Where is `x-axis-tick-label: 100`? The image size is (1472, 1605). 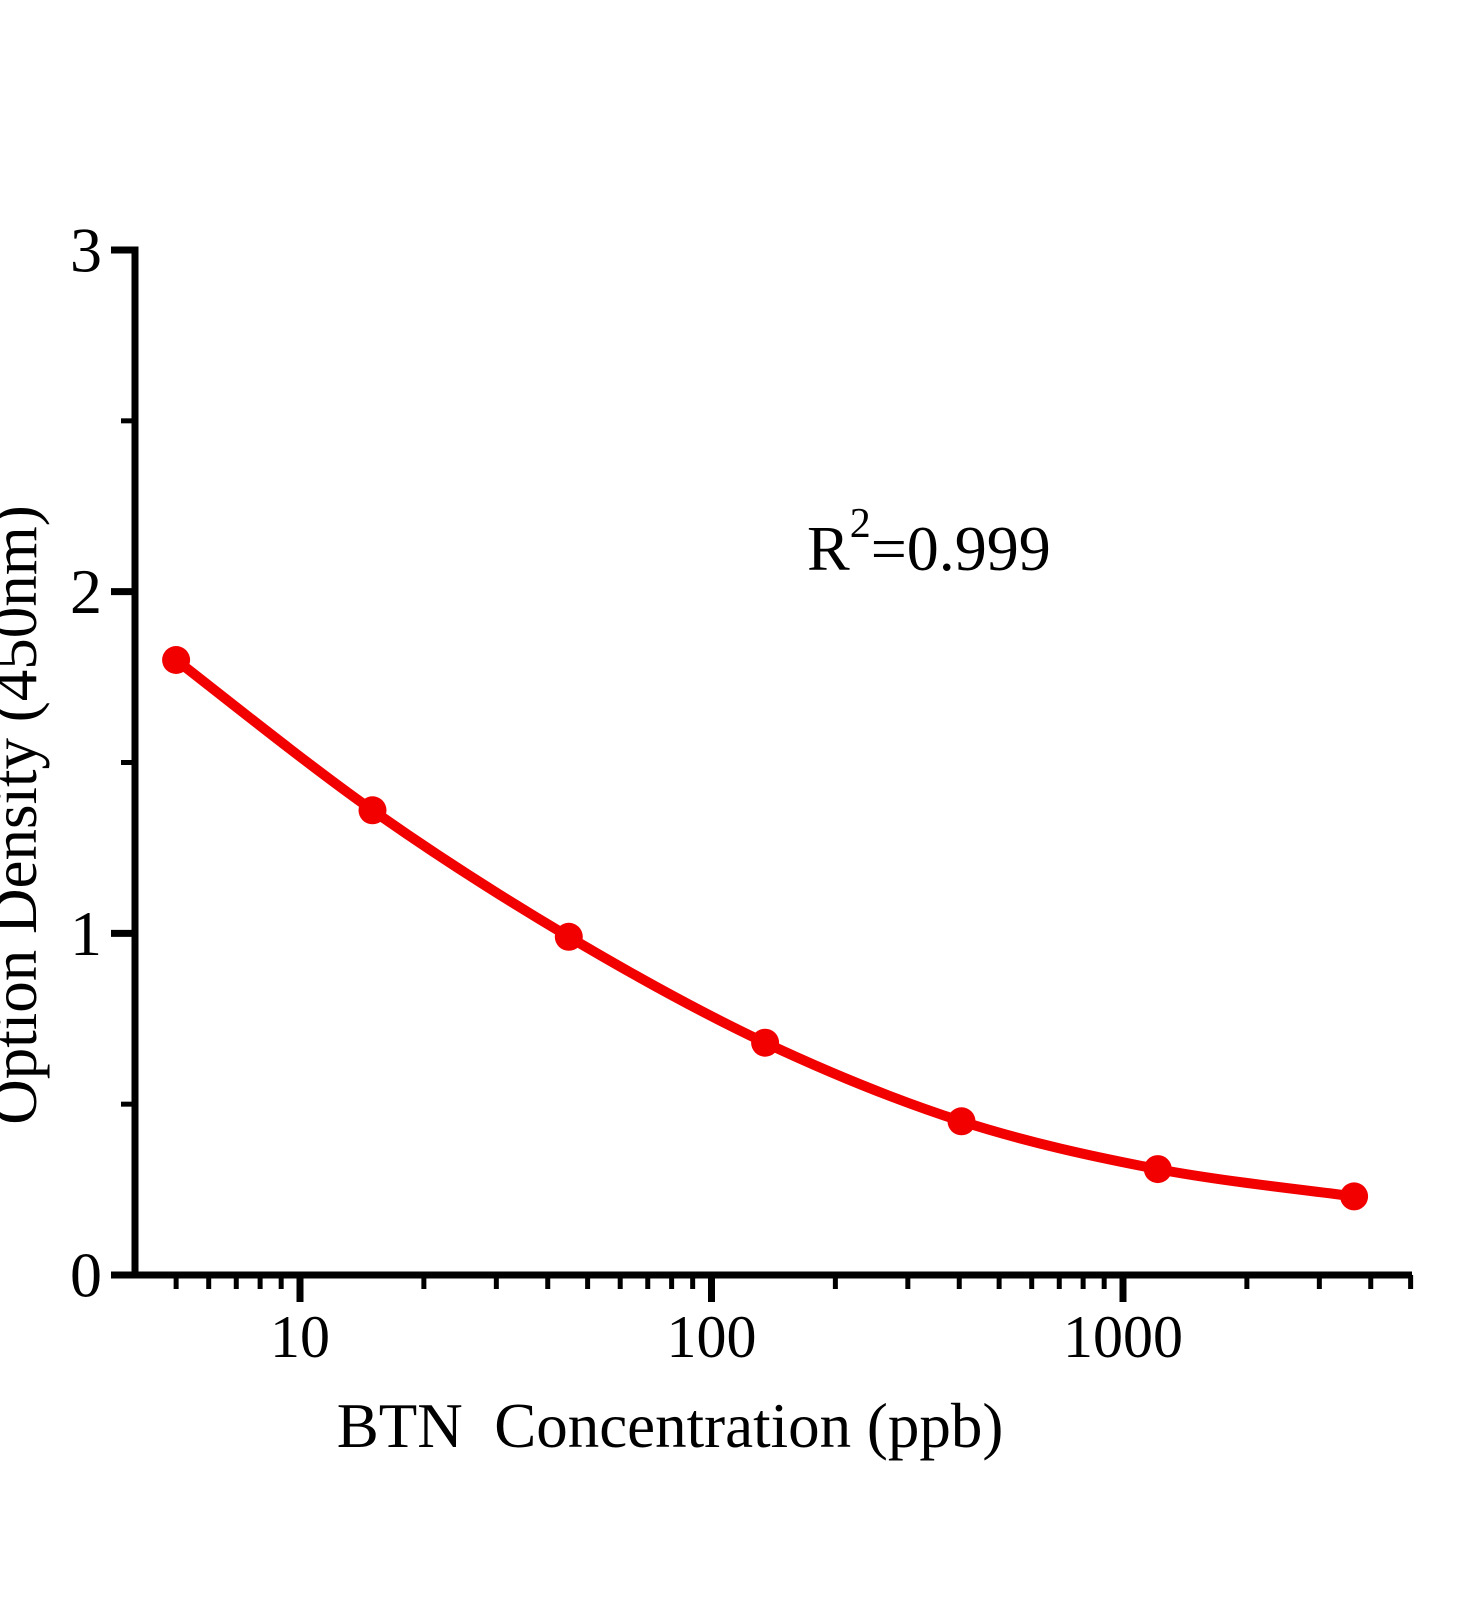 x-axis-tick-label: 100 is located at coordinates (712, 1337).